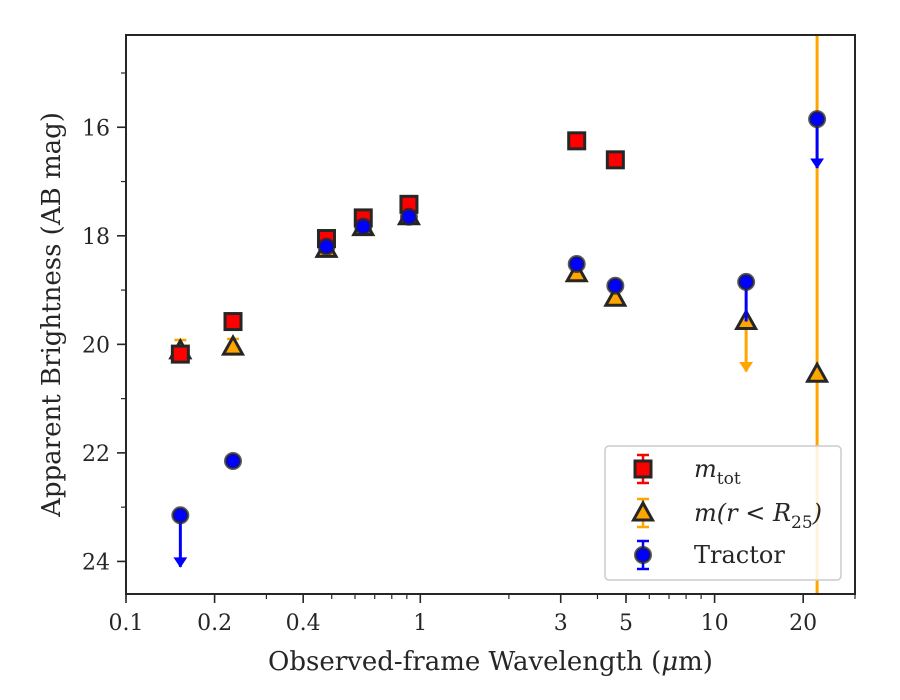 The width and height of the screenshot is (900, 700). I want to click on x-tick-label: 0.4, so click(303, 623).